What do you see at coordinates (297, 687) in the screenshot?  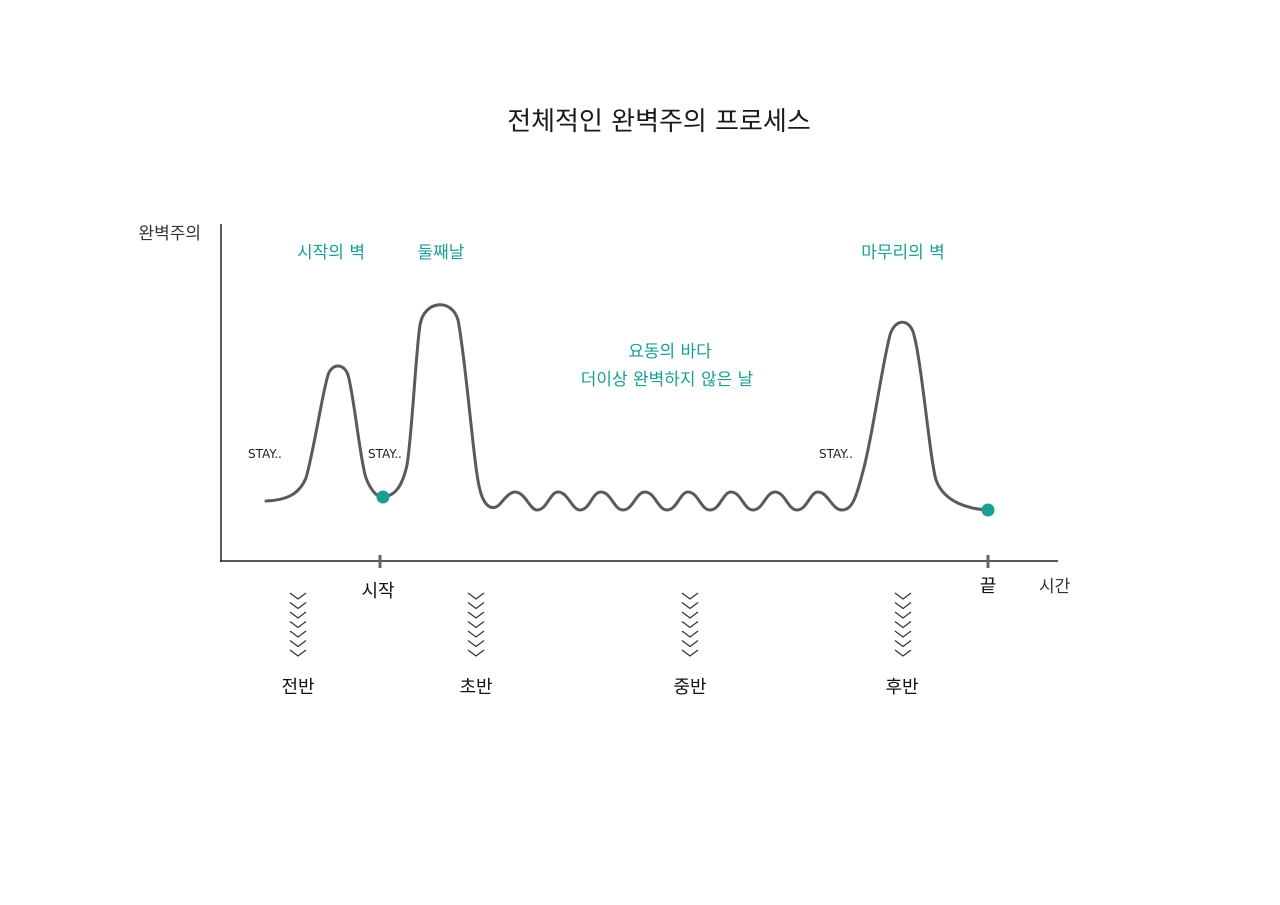 I see `phase-label-early: 전반` at bounding box center [297, 687].